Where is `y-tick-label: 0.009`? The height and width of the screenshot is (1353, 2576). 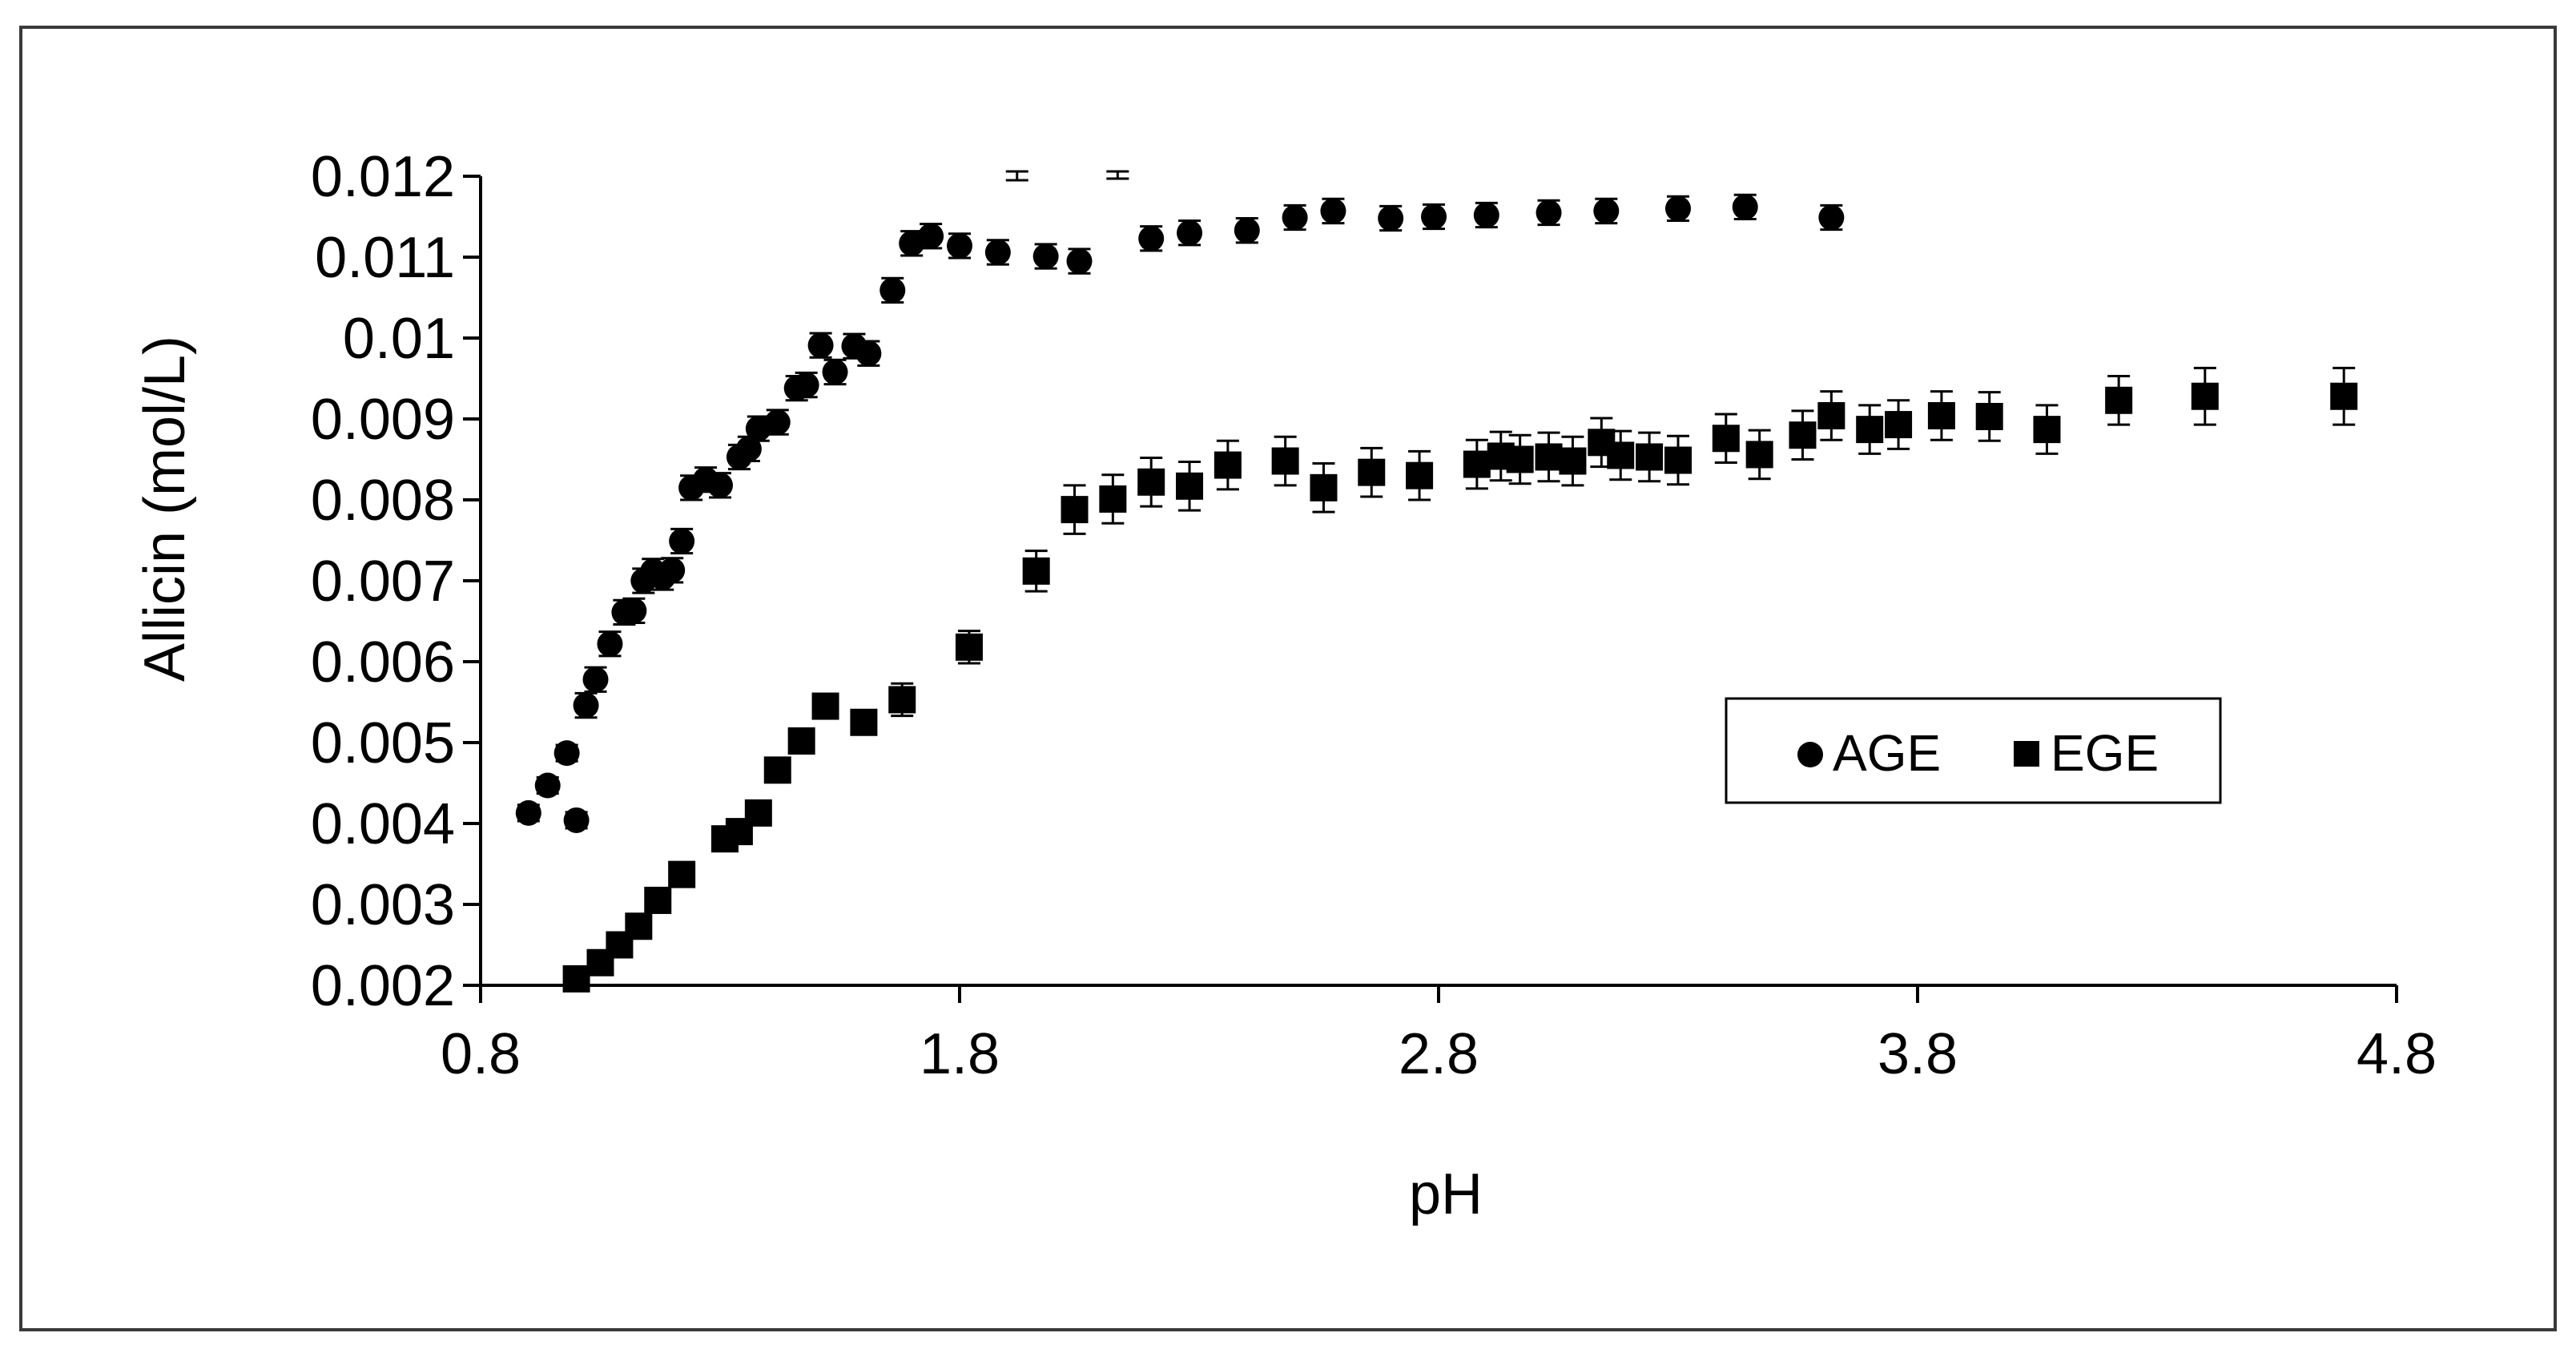 y-tick-label: 0.009 is located at coordinates (383, 420).